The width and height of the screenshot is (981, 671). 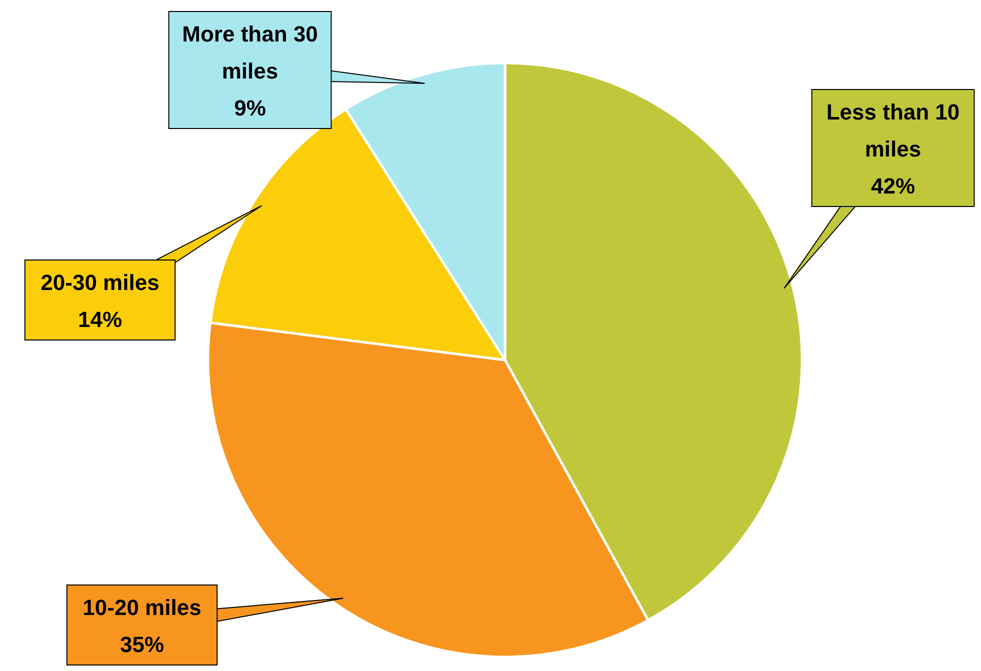 What do you see at coordinates (142, 644) in the screenshot?
I see `data-label: 35%` at bounding box center [142, 644].